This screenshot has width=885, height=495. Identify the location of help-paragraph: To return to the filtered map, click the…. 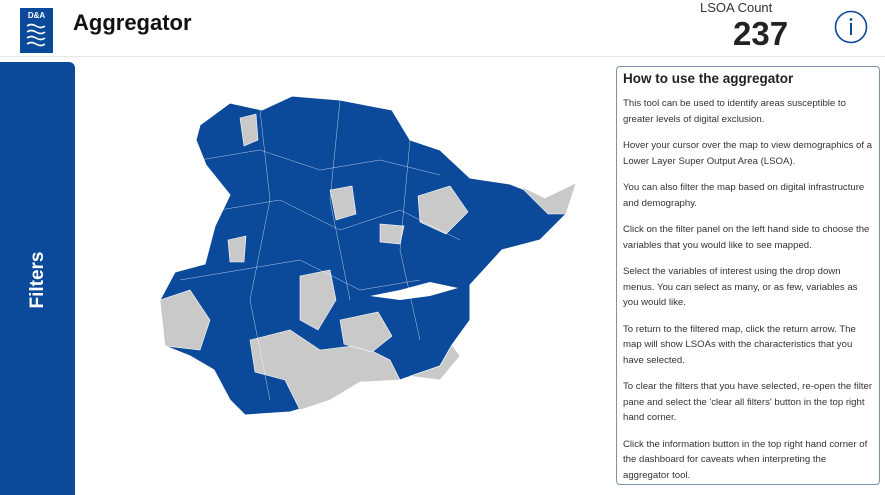
(739, 344).